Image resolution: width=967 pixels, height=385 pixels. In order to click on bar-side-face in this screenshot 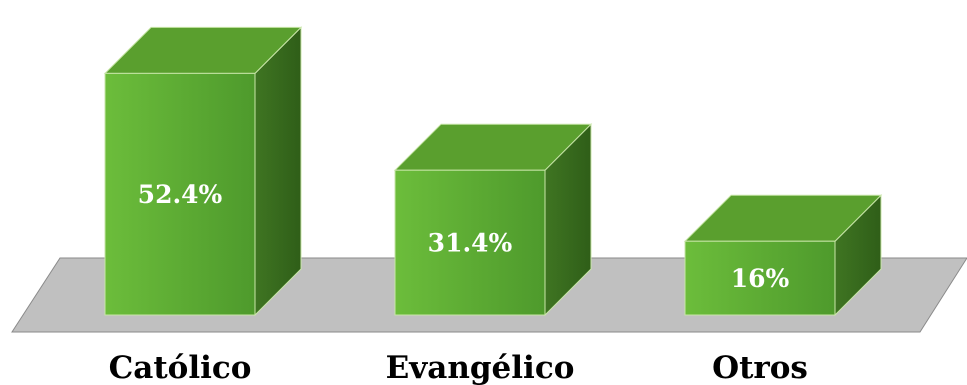, I will do `click(278, 171)`.